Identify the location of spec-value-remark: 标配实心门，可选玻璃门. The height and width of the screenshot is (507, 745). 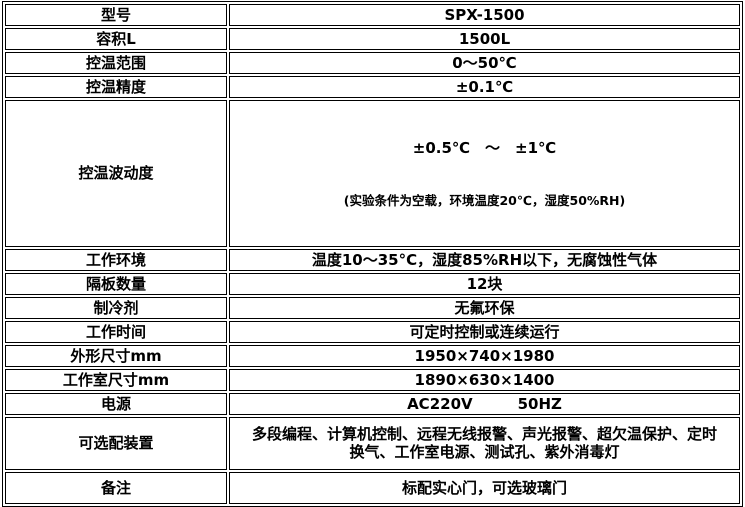
(484, 487).